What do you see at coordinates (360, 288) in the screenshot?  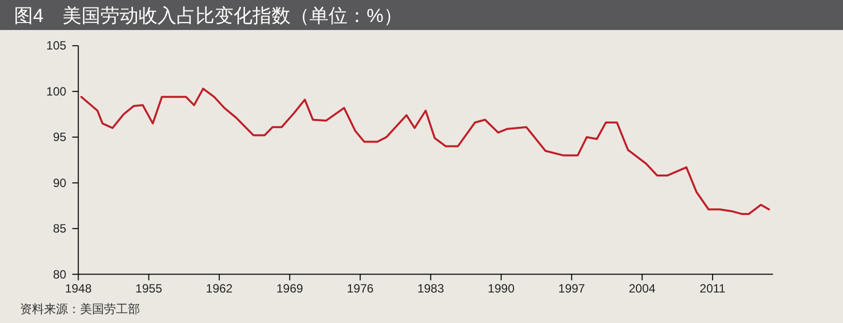 I see `x-tick-label: 1976` at bounding box center [360, 288].